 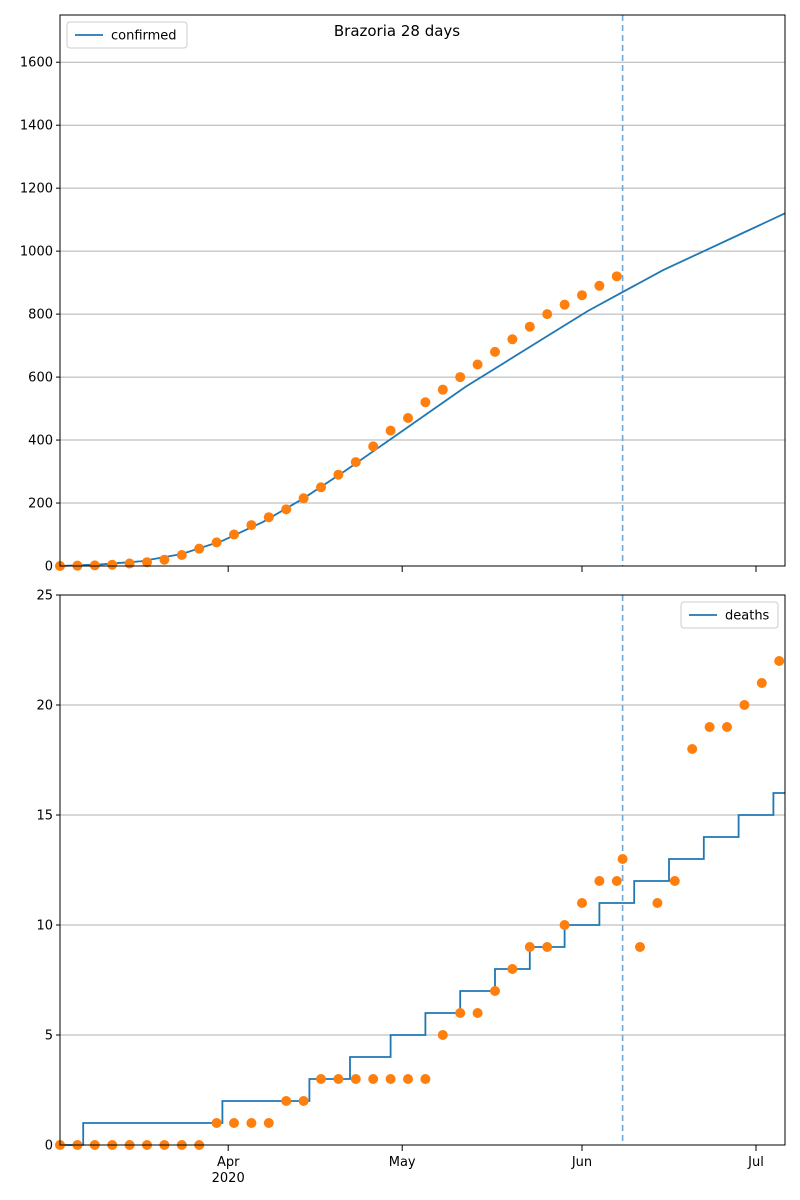 I want to click on y-tick-label: 600, so click(x=40, y=378).